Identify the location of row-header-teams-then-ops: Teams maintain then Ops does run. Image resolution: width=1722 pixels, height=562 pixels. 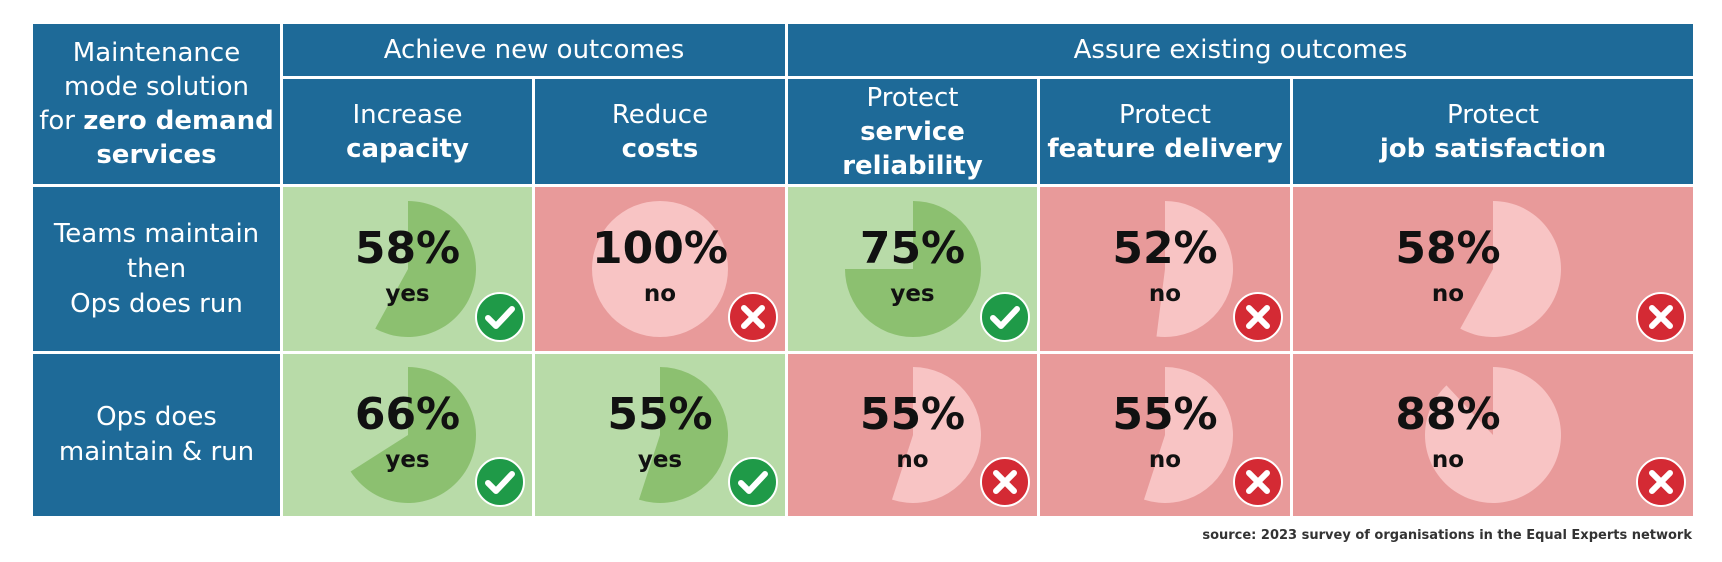
(156, 269).